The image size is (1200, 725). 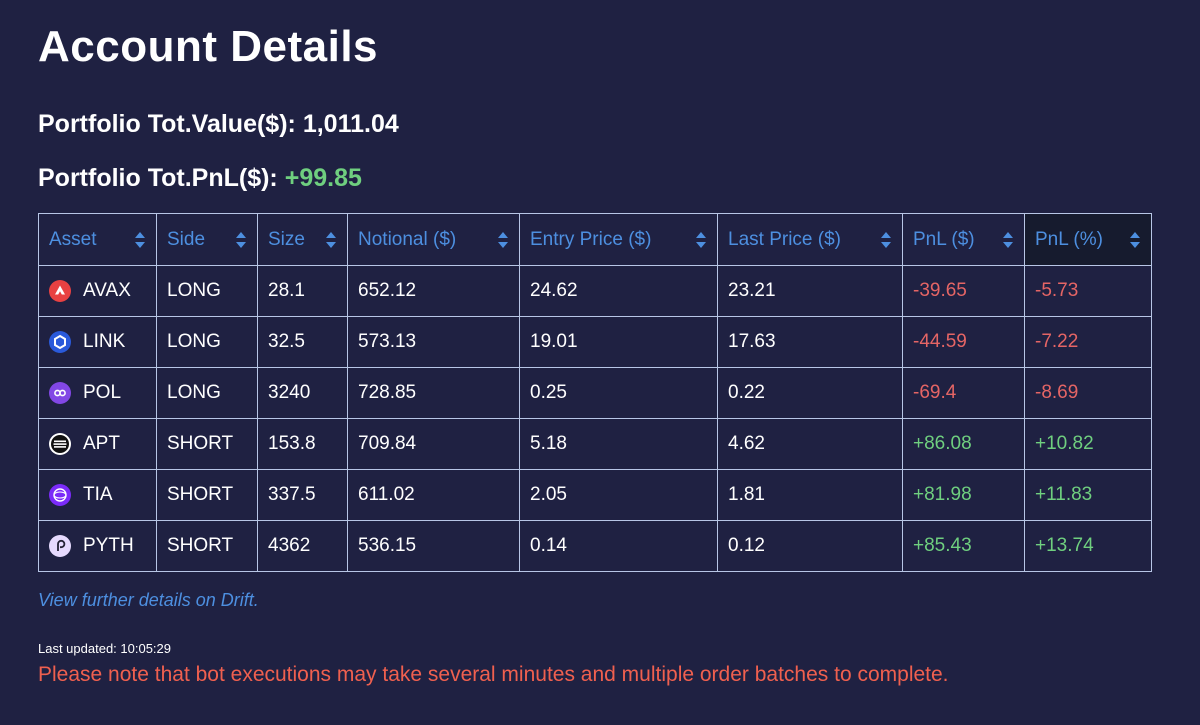 What do you see at coordinates (591, 239) in the screenshot?
I see `column-header-label: Entry Price ($)` at bounding box center [591, 239].